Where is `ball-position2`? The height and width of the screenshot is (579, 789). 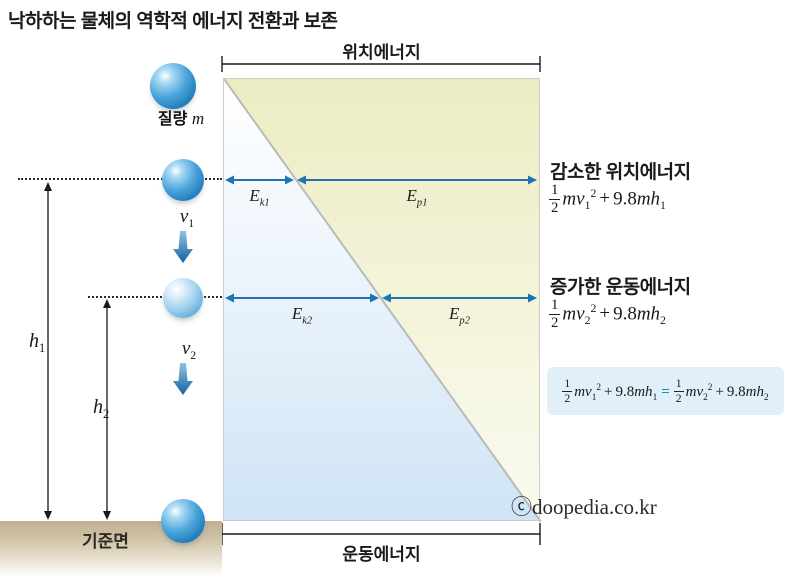 ball-position2 is located at coordinates (183, 298).